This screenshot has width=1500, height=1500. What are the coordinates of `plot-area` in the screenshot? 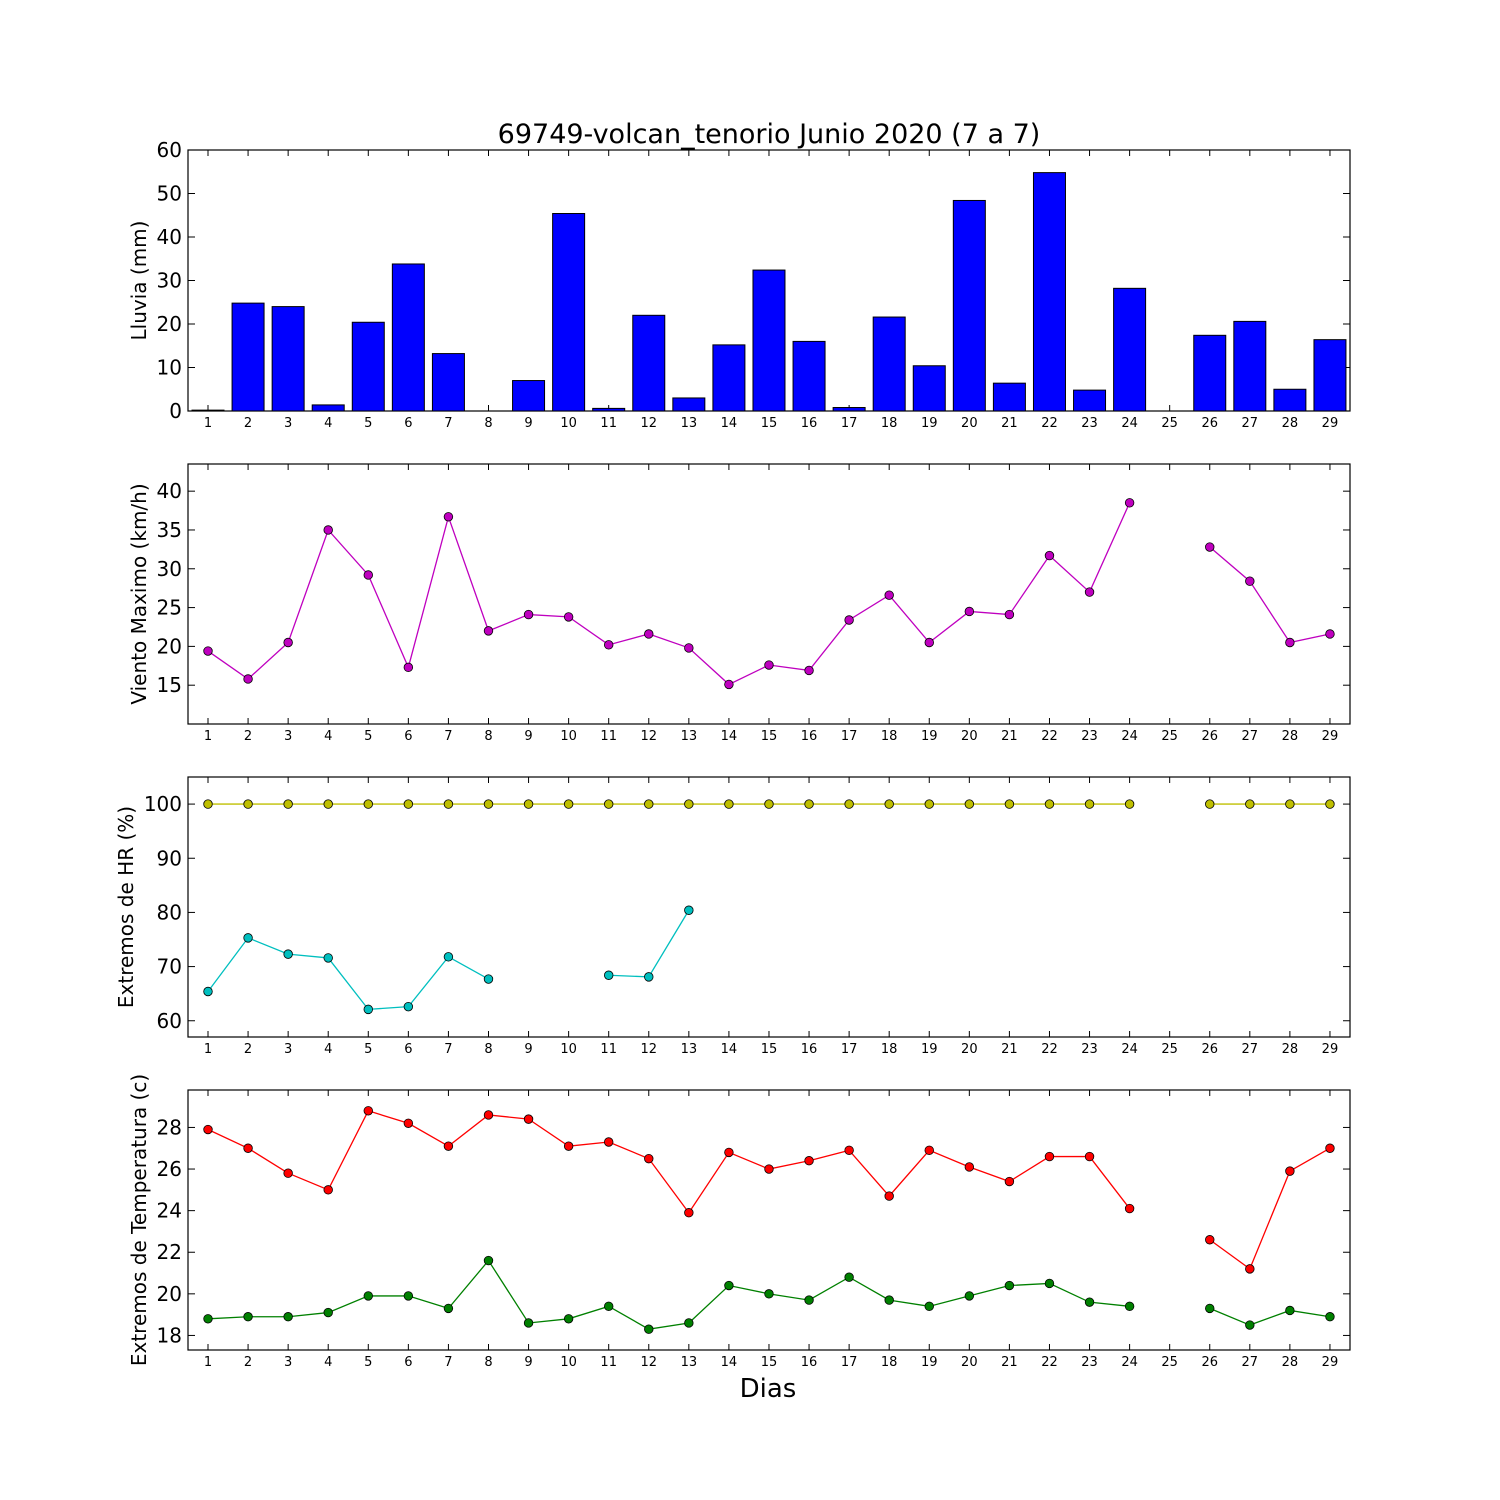 It's located at (769, 594).